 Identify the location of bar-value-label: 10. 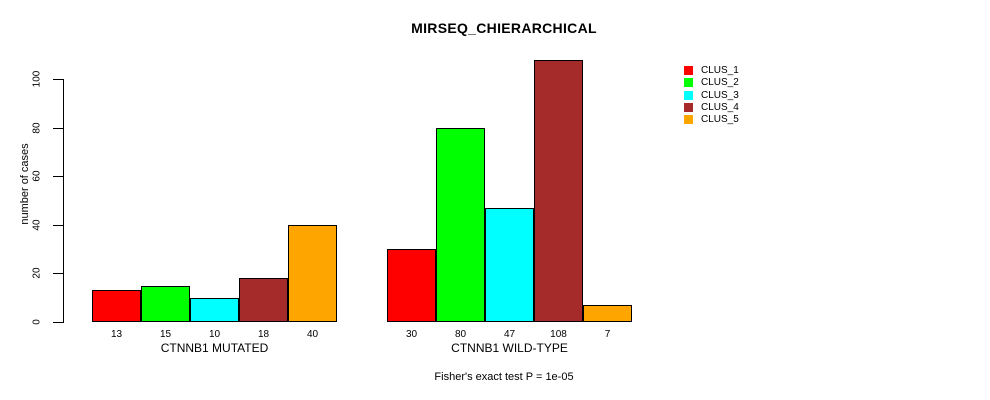
(214, 334).